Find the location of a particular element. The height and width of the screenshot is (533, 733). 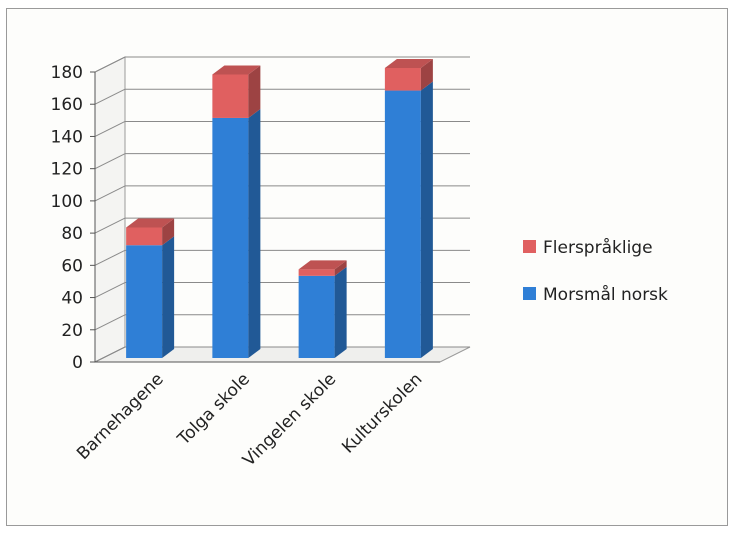

y-tick-label: 0 is located at coordinates (77, 363).